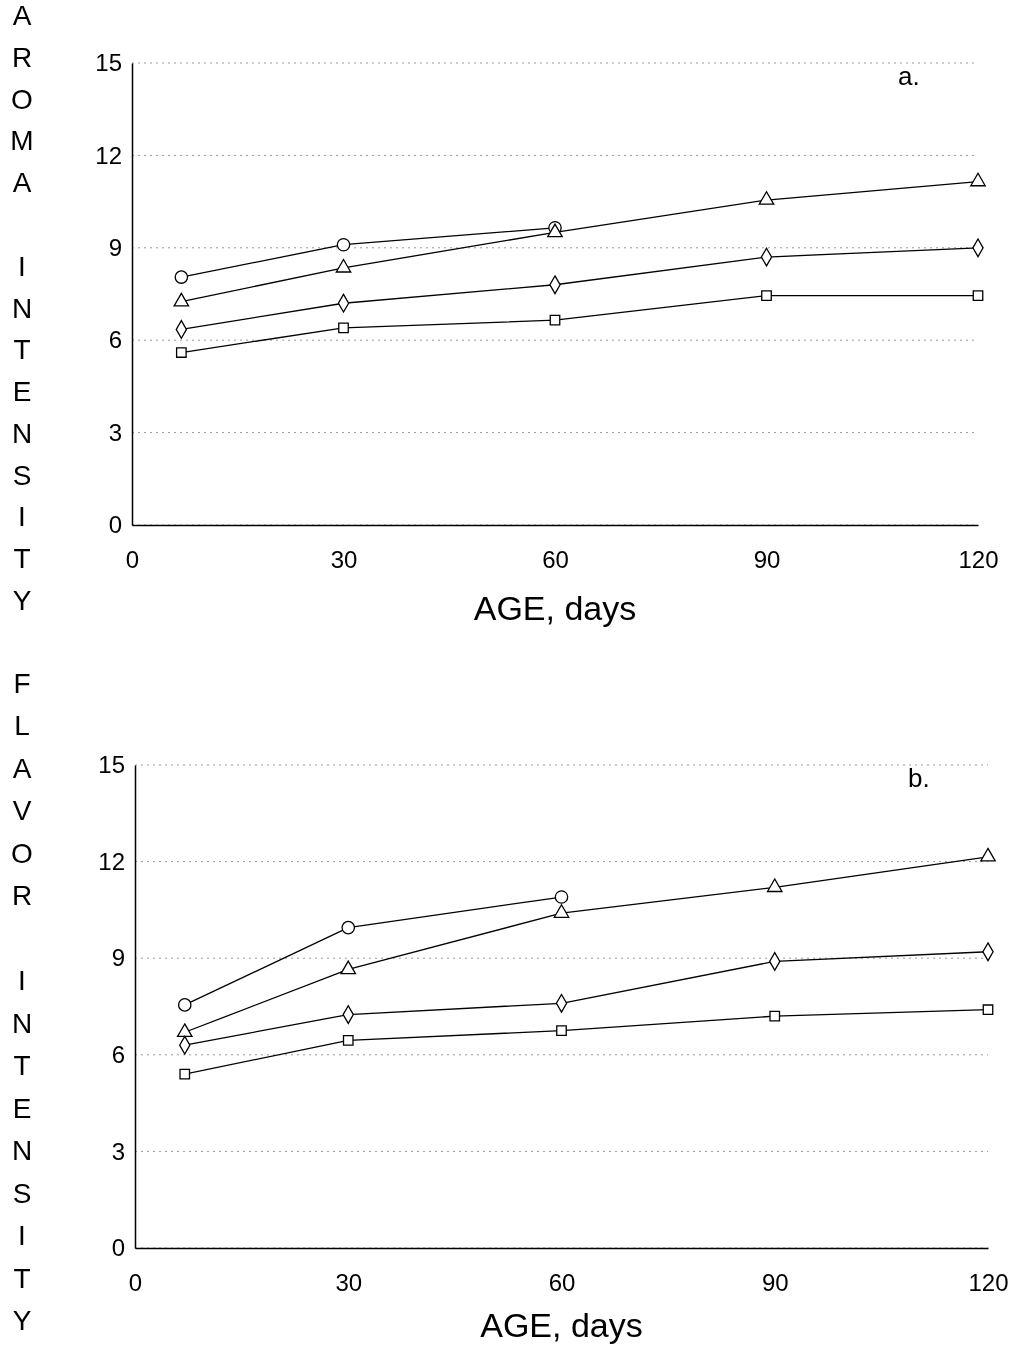  What do you see at coordinates (135, 1283) in the screenshot?
I see `x-tick-label: 0` at bounding box center [135, 1283].